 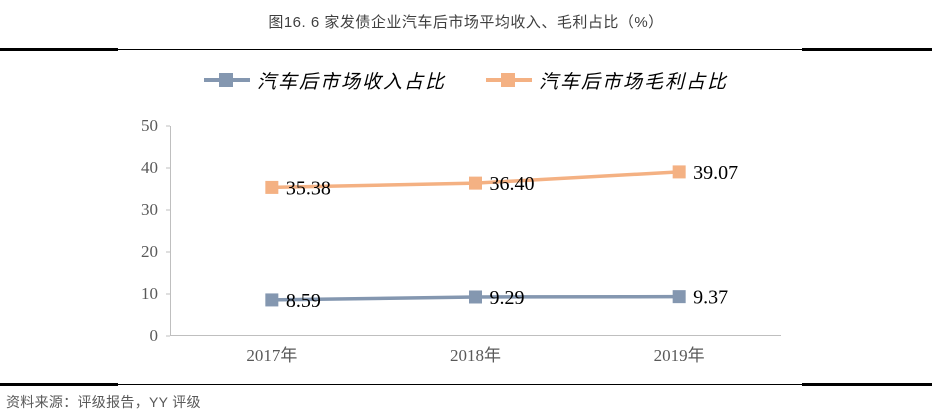 I want to click on top-rule, so click(x=466, y=49).